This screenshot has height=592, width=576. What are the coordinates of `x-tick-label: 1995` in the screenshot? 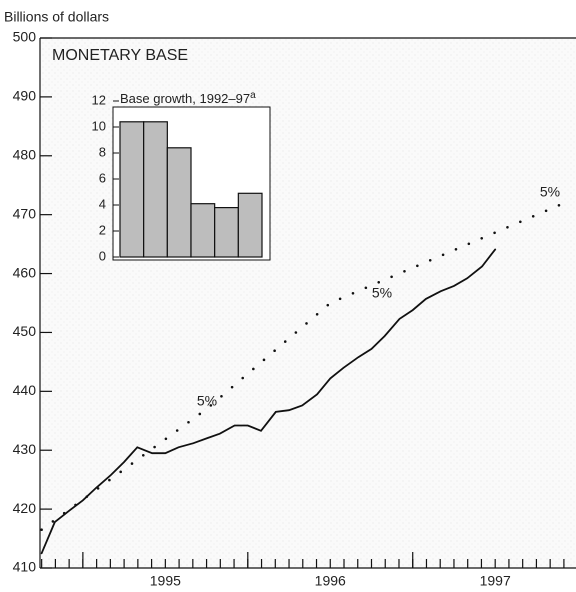 It's located at (165, 581).